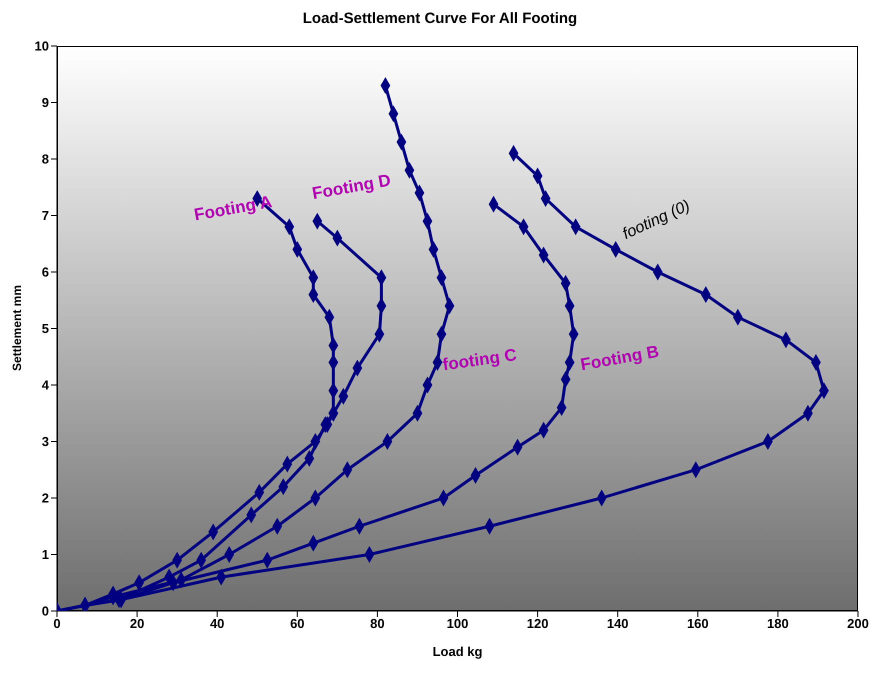 The width and height of the screenshot is (880, 675). Describe the element at coordinates (41, 46) in the screenshot. I see `y-tick-label: 10` at that location.